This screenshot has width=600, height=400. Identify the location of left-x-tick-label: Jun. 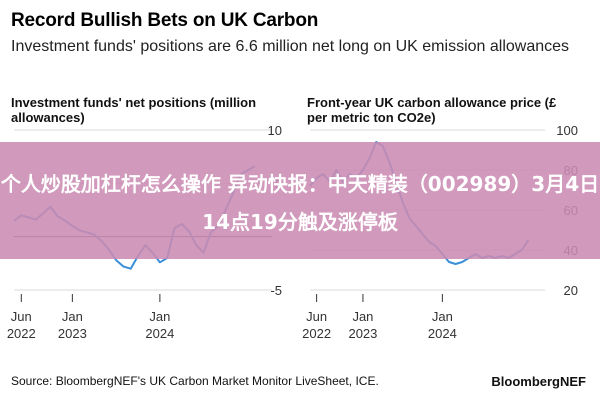
(21, 316).